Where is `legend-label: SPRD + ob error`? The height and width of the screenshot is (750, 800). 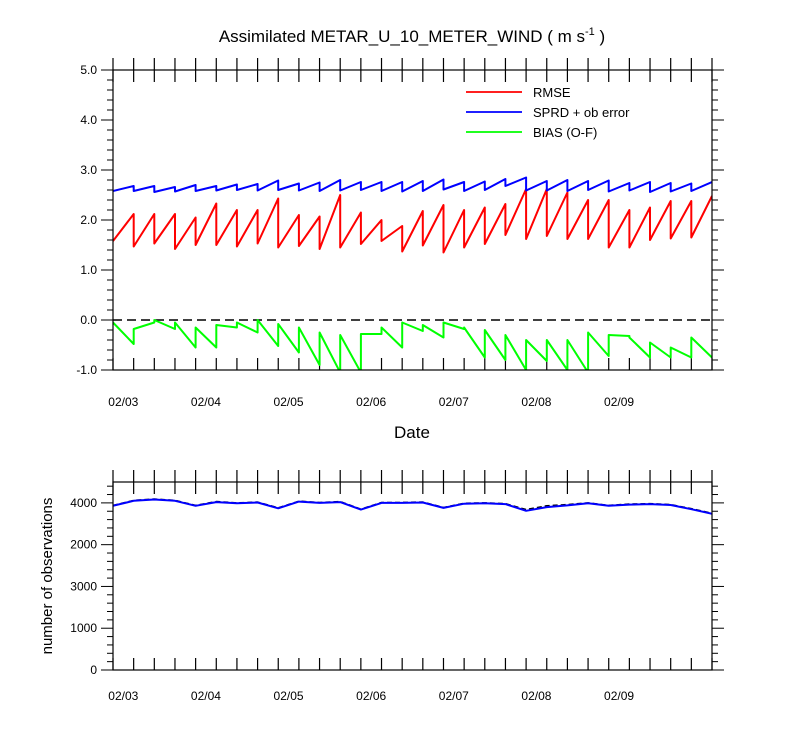 legend-label: SPRD + ob error is located at coordinates (581, 112).